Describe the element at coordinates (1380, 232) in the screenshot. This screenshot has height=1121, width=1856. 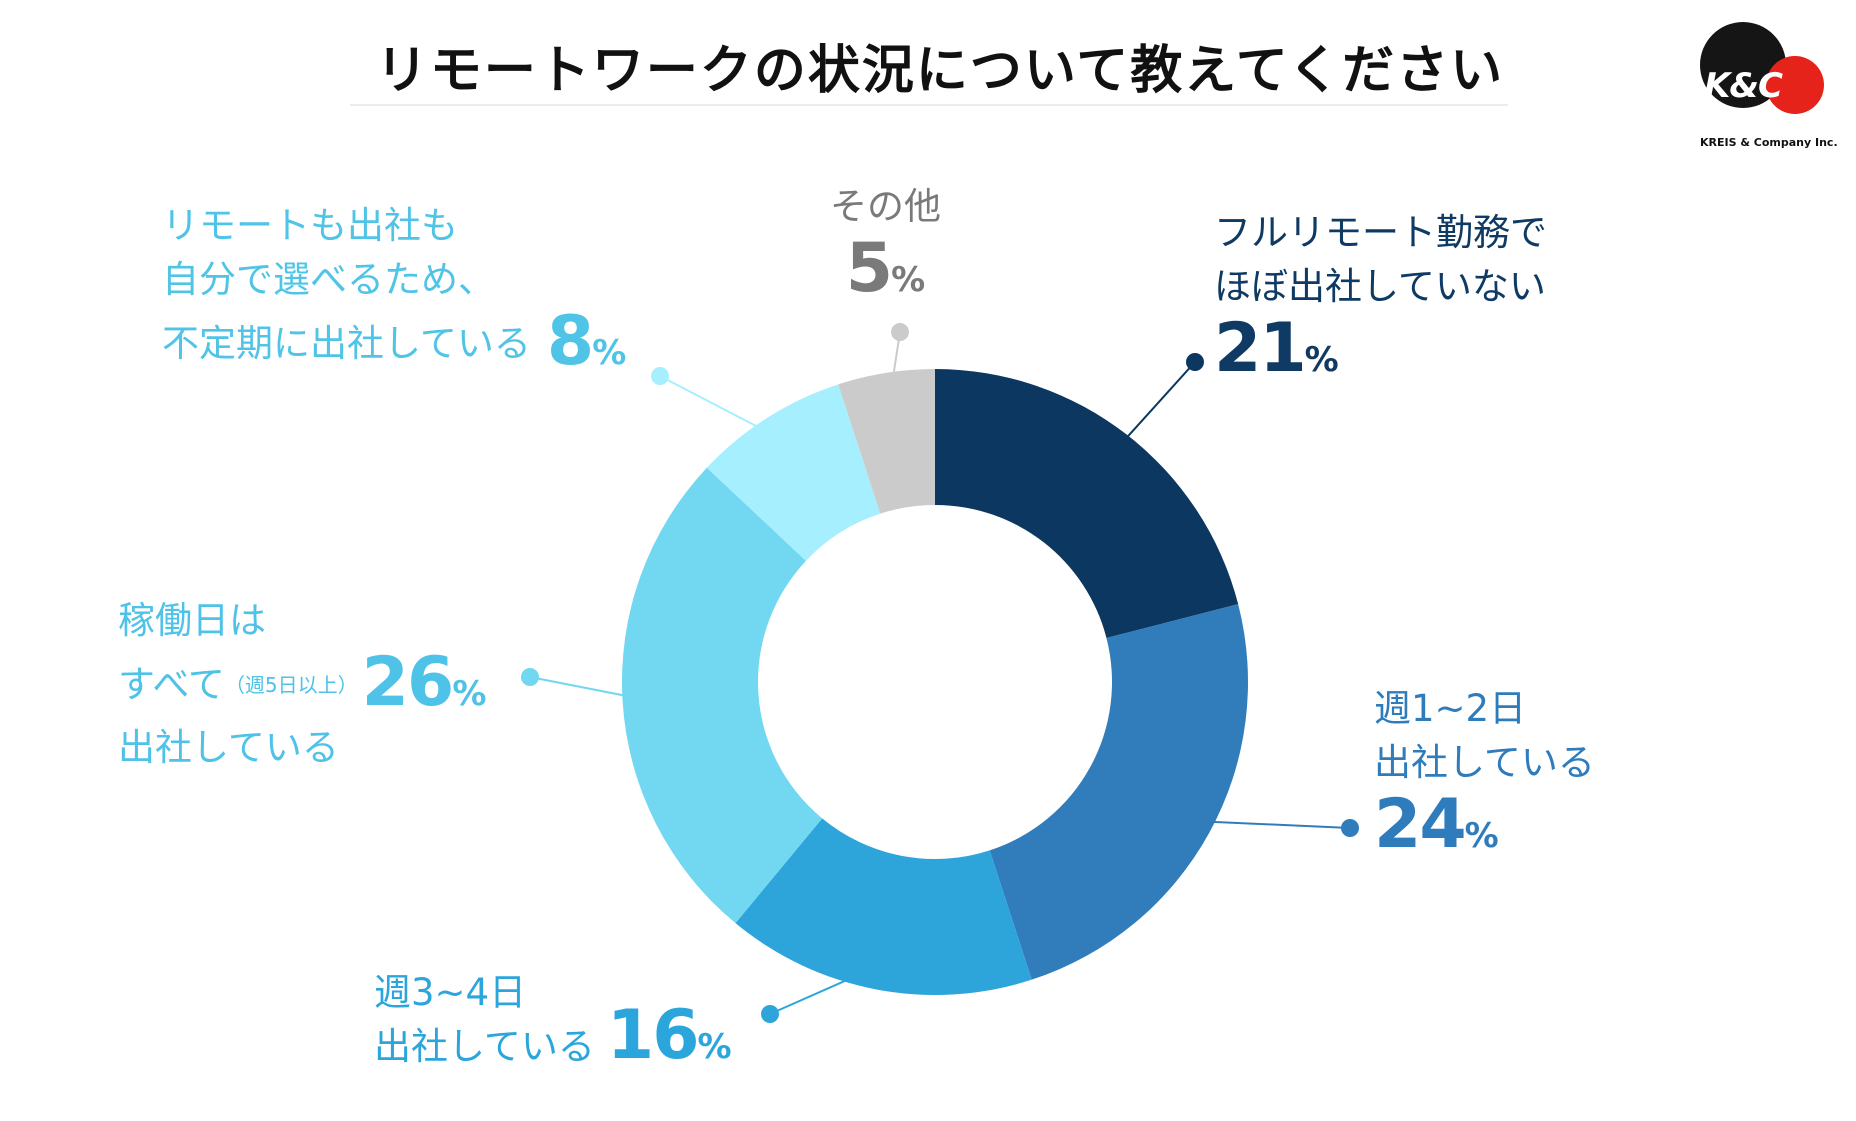
I see `label-full-remote-line1: フルリモート勤務で` at that location.